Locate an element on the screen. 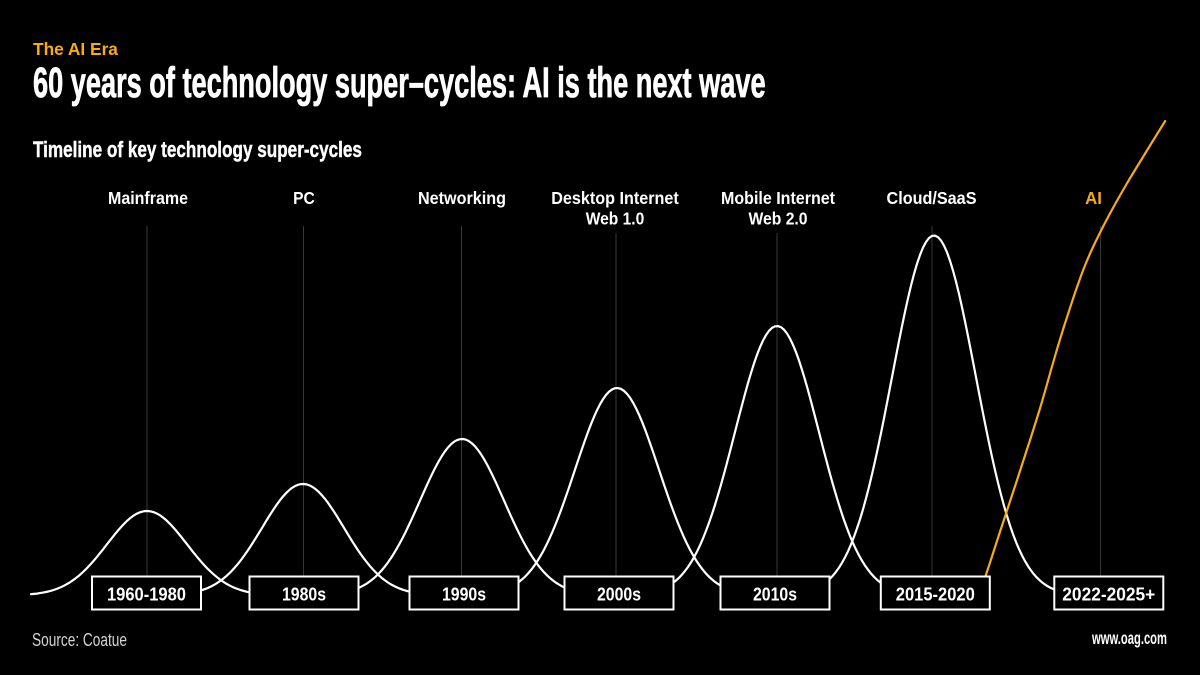 This screenshot has height=675, width=1200. svg-text: Cloud/SaaS is located at coordinates (932, 198).